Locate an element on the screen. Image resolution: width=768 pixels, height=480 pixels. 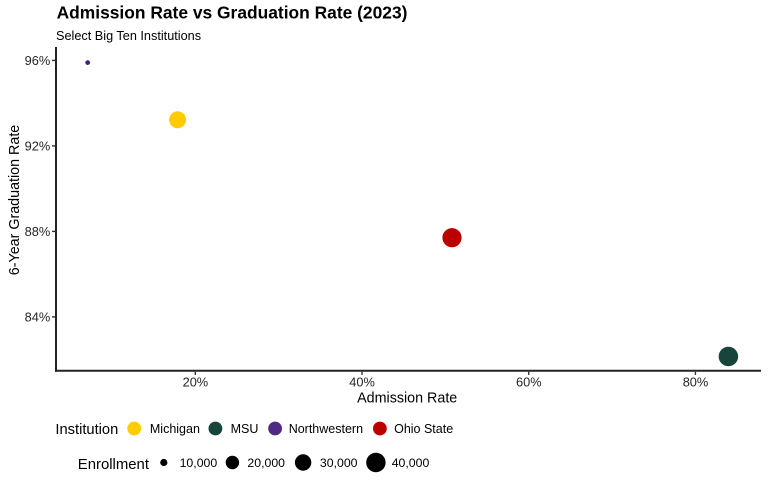
svg-text: 60% is located at coordinates (529, 382).